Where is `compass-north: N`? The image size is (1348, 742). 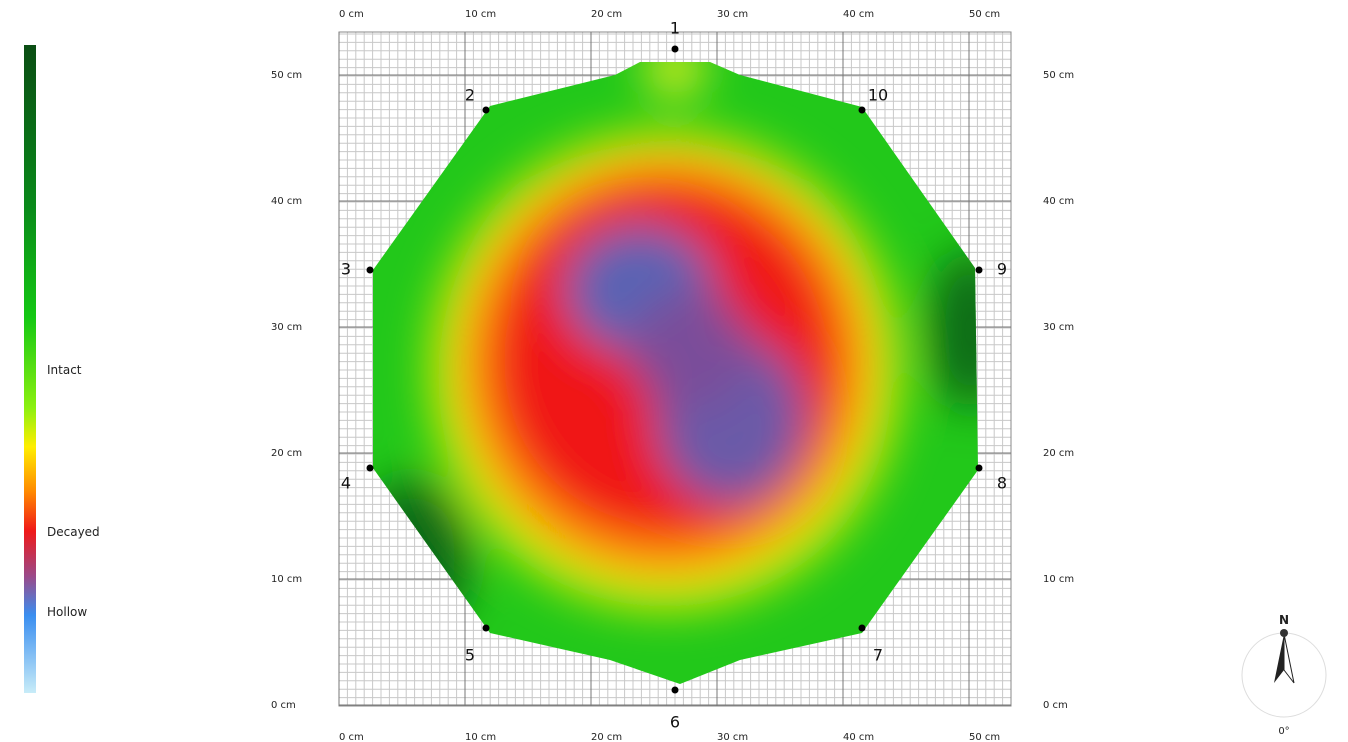
compass-north: N is located at coordinates (1284, 620).